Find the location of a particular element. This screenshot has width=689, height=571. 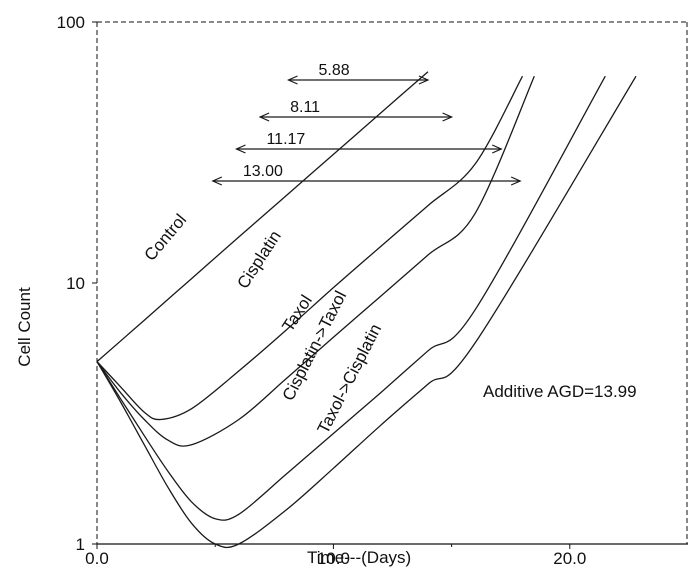

delay-label: 11.17 is located at coordinates (285, 139).